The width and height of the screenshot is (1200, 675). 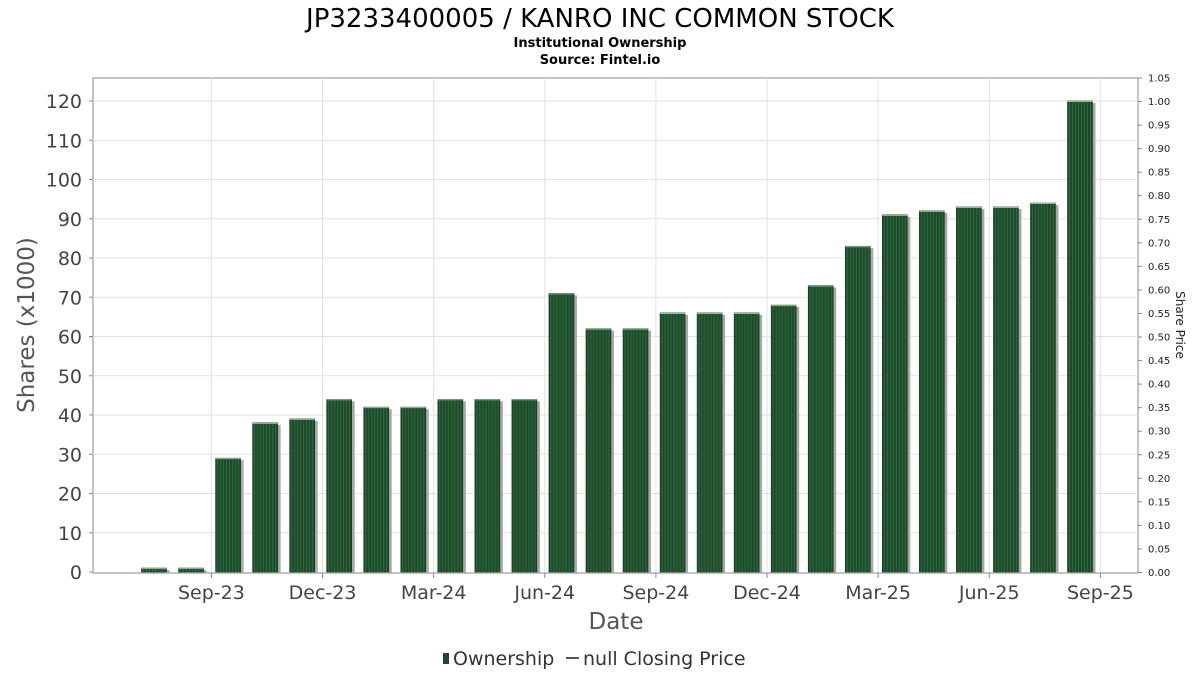 What do you see at coordinates (599, 19) in the screenshot?
I see `chart-title: JP3233400005 / KANRO INC COMMON STOCK` at bounding box center [599, 19].